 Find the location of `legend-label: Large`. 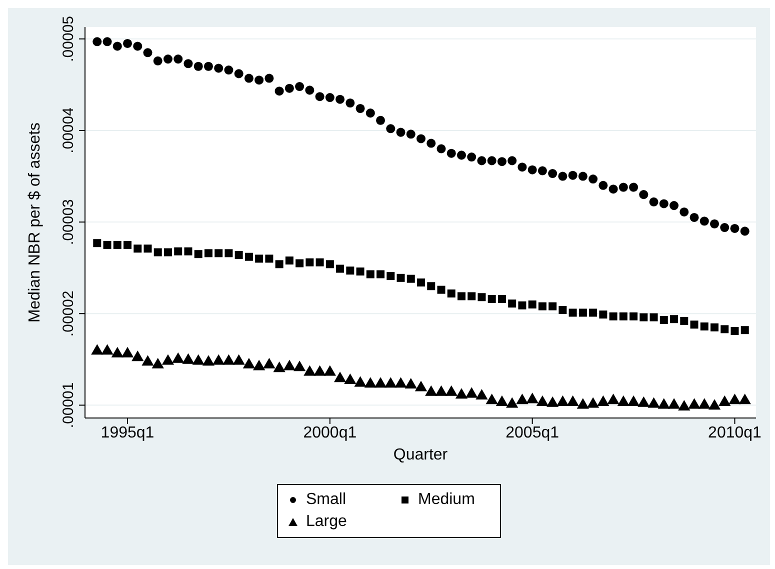

legend-label: Large is located at coordinates (326, 522).